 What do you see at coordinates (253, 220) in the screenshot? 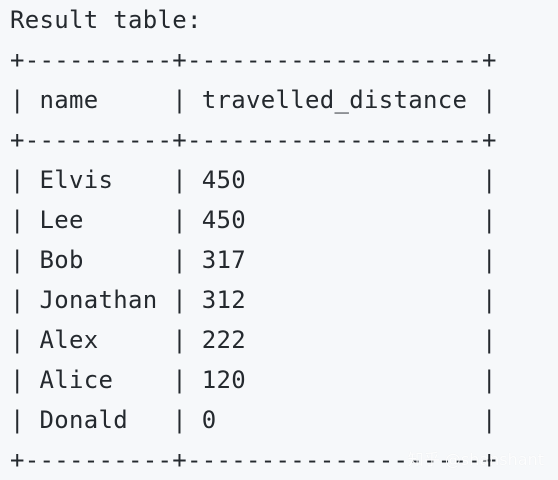
I see `table-row: | Lee | 450 |` at bounding box center [253, 220].